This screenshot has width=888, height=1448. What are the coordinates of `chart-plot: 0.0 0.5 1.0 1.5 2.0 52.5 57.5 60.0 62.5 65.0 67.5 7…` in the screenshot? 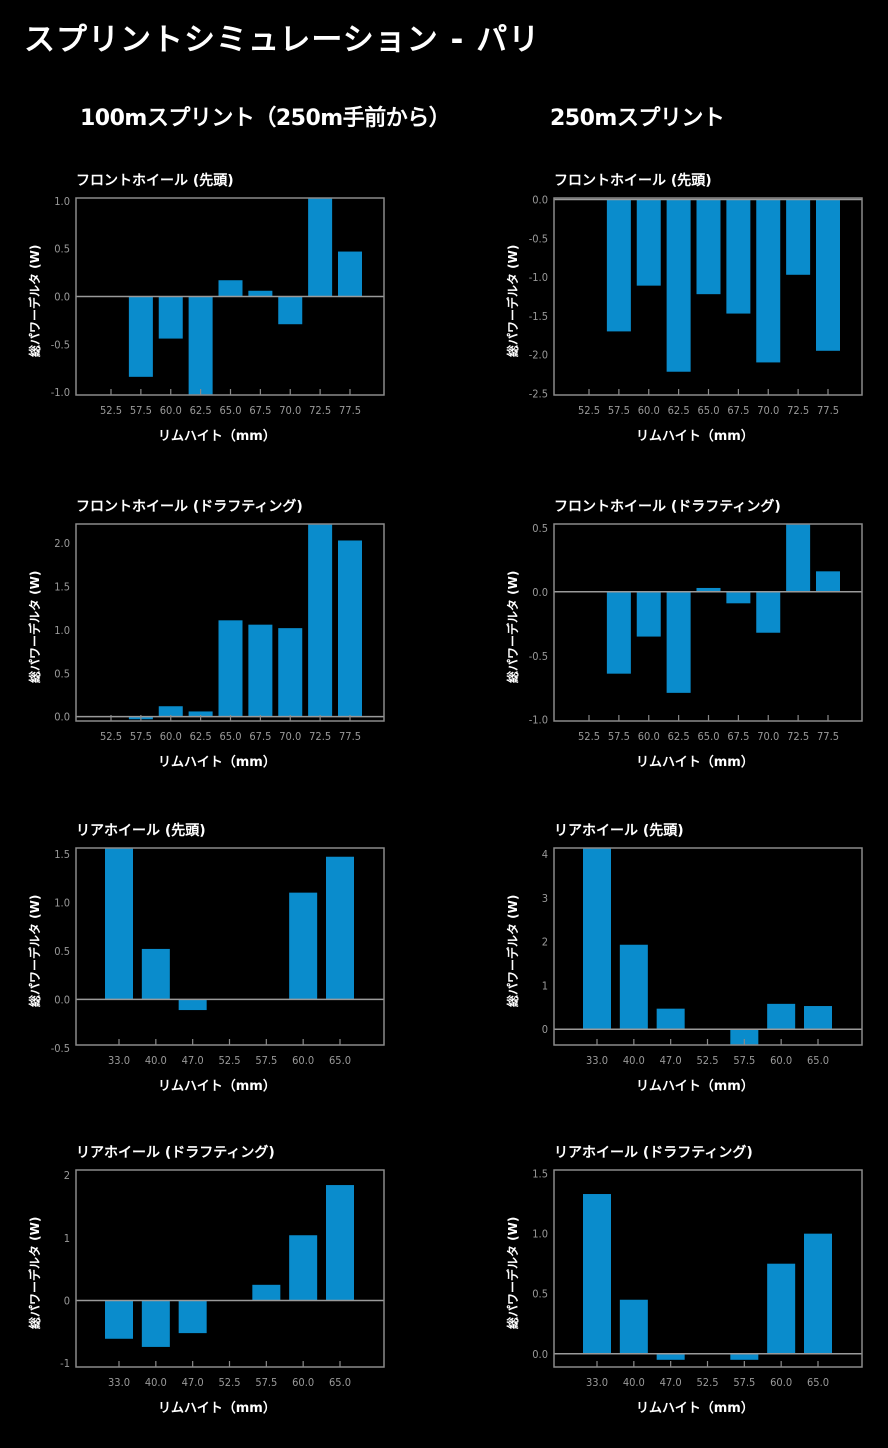 It's located at (219, 633).